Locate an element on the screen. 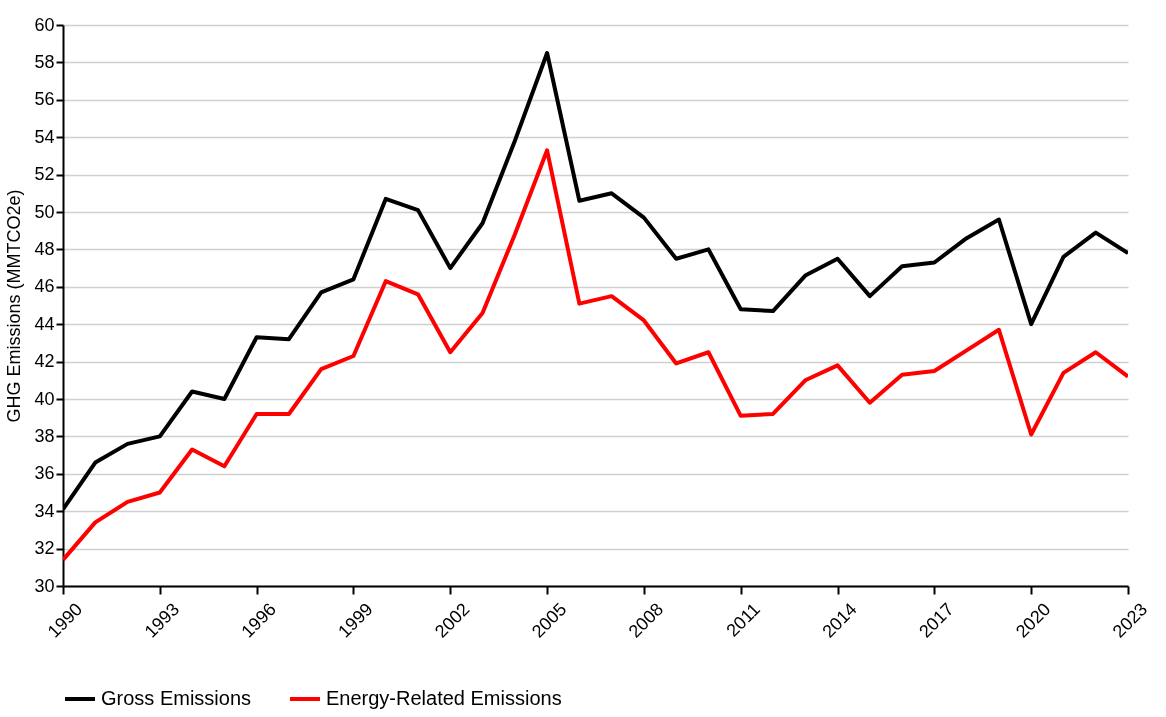 The height and width of the screenshot is (717, 1166). y-tick-label: 56 is located at coordinates (44, 99).